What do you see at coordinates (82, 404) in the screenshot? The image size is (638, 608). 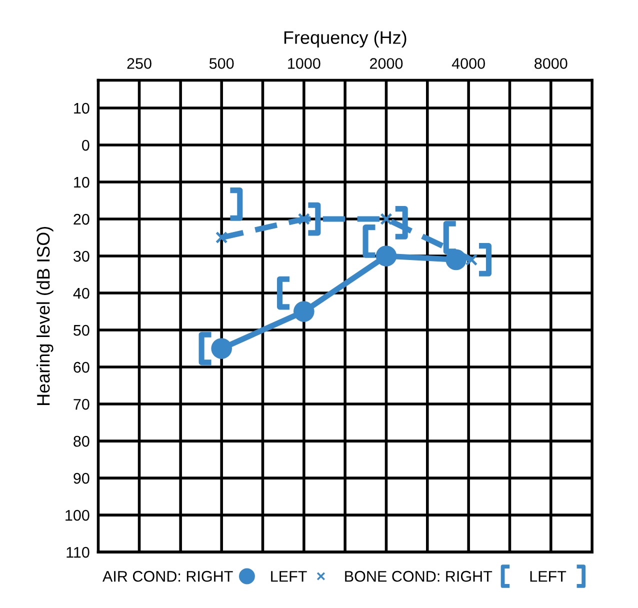 I see `y-tick-label: 70` at bounding box center [82, 404].